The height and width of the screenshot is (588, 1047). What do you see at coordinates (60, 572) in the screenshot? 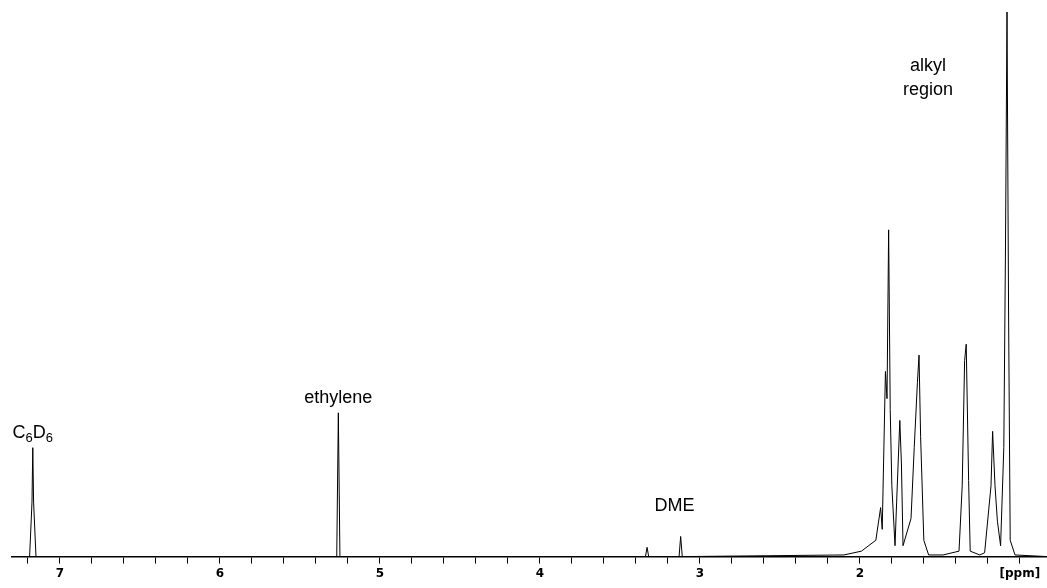
I see `x-tick-label: 7` at bounding box center [60, 572].